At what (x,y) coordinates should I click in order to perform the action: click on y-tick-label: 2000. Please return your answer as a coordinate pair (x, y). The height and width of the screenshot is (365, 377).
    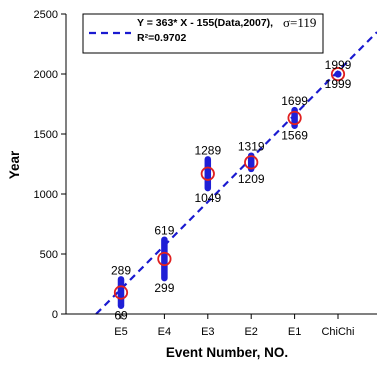
    Looking at the image, I should click on (46, 75).